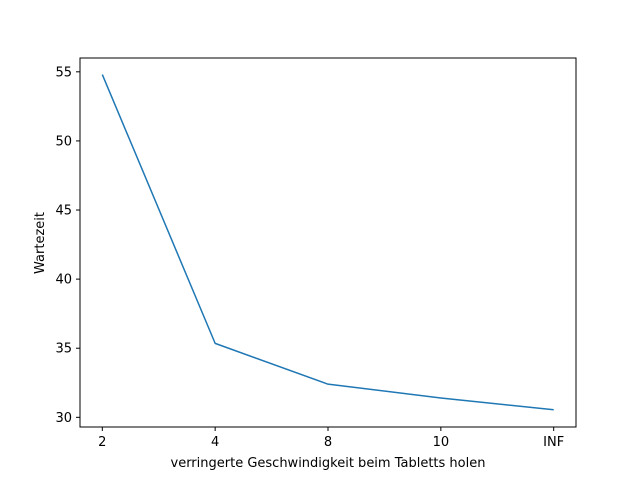 The width and height of the screenshot is (640, 480). Describe the element at coordinates (441, 442) in the screenshot. I see `x-tick-label: 10` at that location.